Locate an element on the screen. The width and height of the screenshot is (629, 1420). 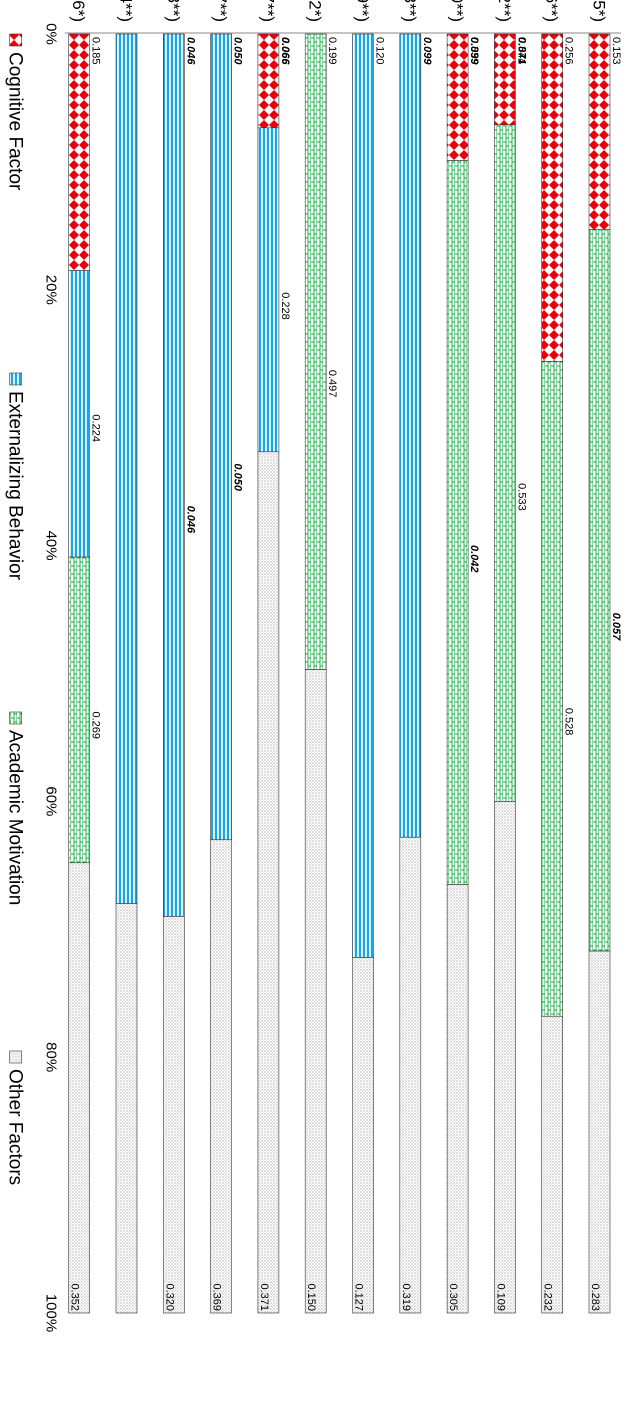
category-label: # of felony arrests, age 40 (-0.383**) is located at coordinates (173, 11).